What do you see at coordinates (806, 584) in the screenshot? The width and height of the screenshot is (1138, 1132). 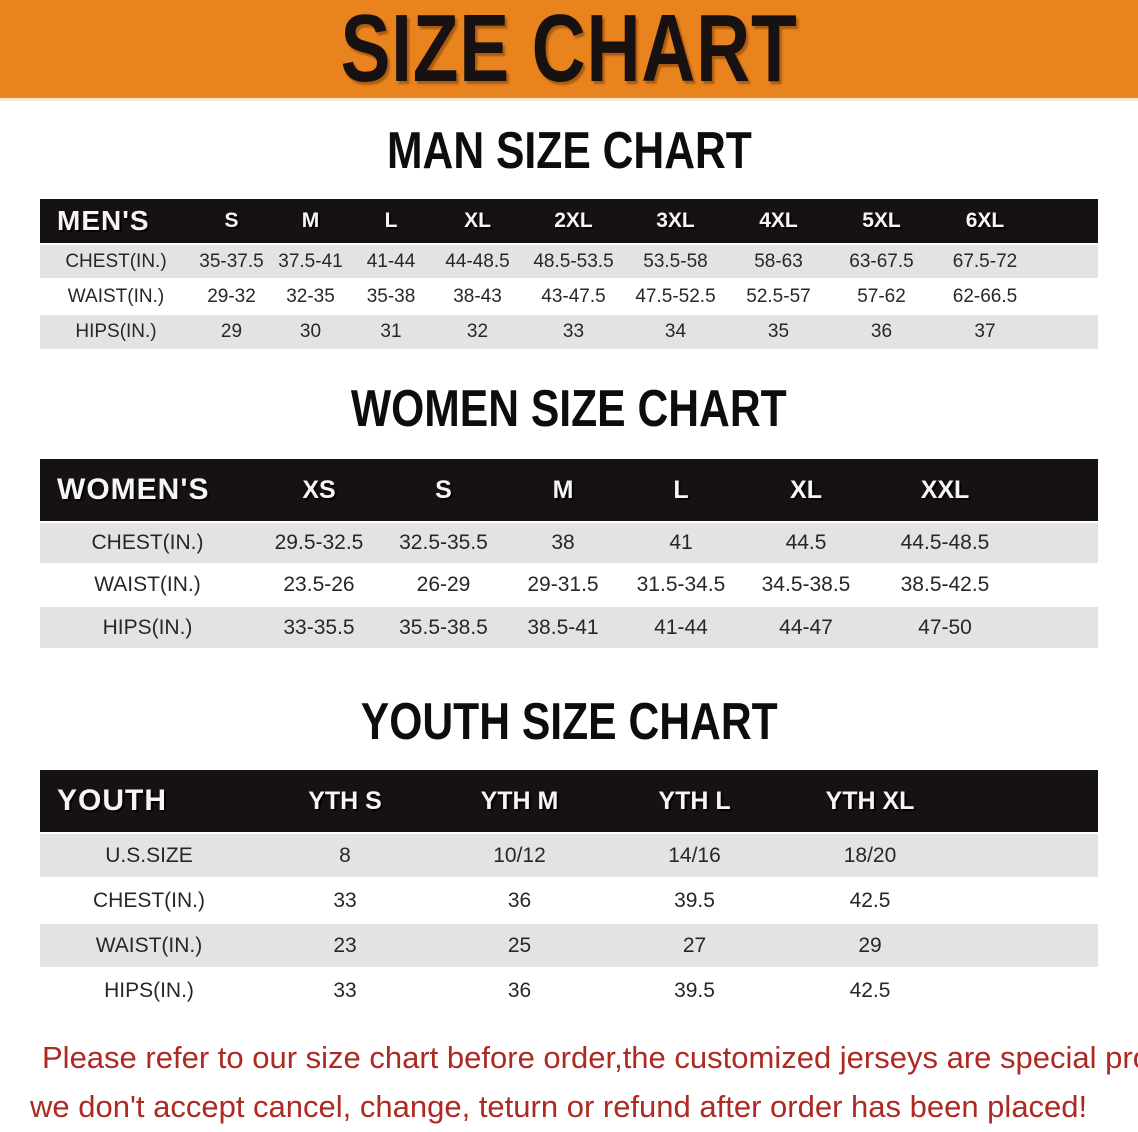 I see `size-value-cell: 34.5-38.5` at bounding box center [806, 584].